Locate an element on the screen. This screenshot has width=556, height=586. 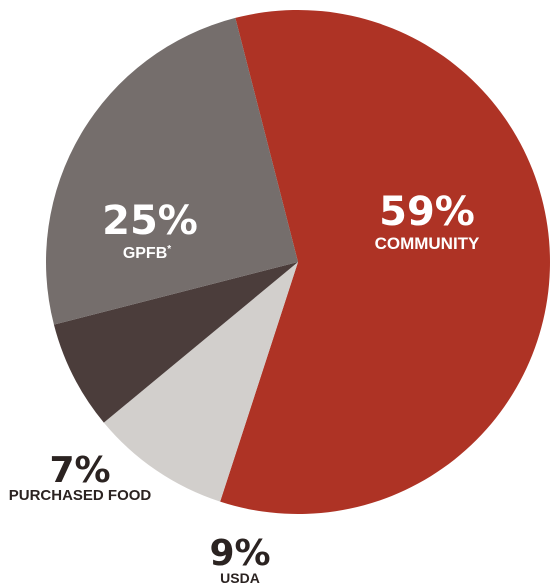
footnote-marker: * is located at coordinates (169, 249).